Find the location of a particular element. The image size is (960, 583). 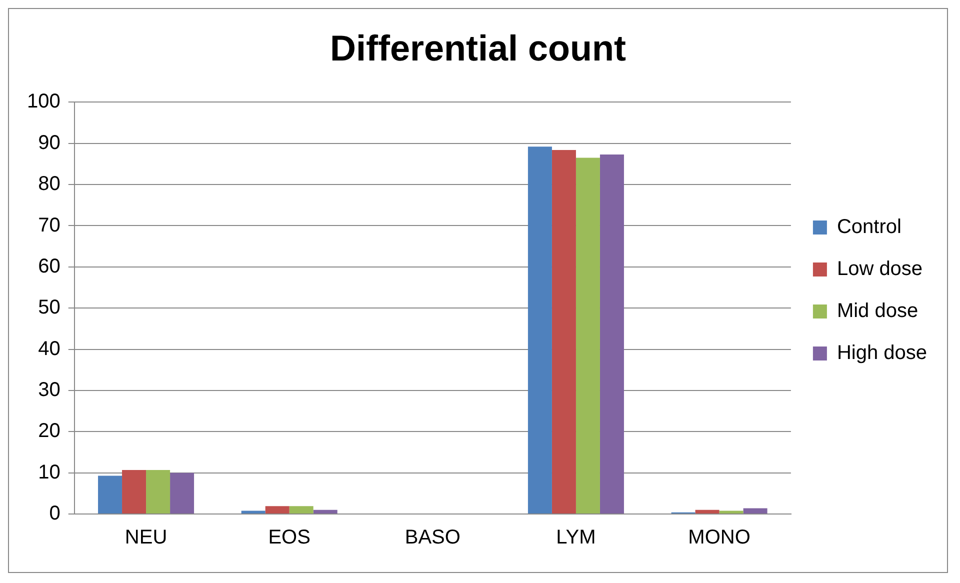

legend-label: Control is located at coordinates (869, 227).